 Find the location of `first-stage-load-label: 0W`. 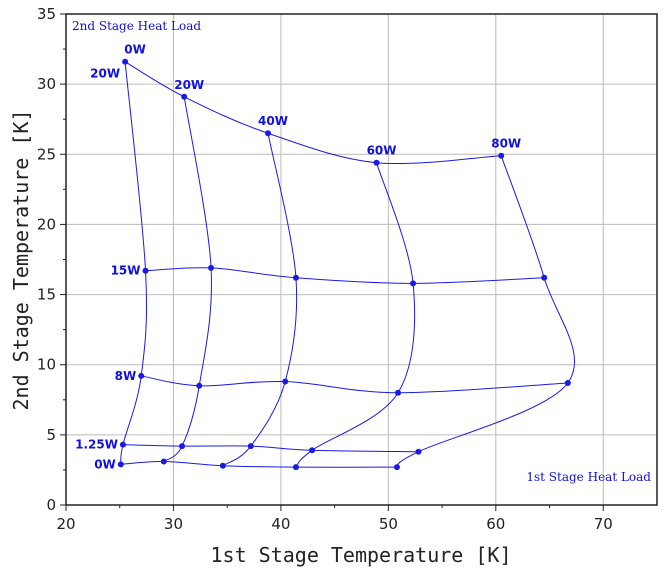

first-stage-load-label: 0W is located at coordinates (135, 50).